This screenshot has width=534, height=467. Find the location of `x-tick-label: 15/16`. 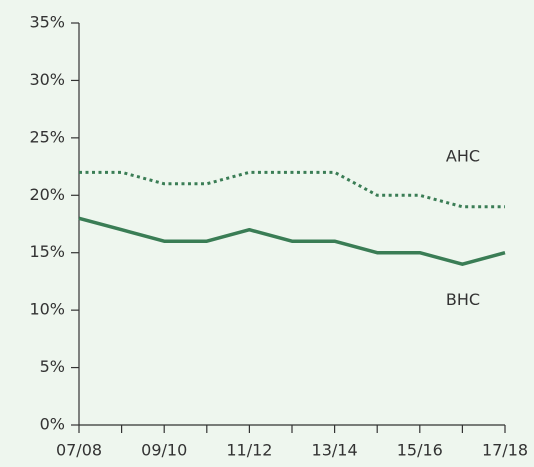

x-tick-label: 15/16 is located at coordinates (420, 450).